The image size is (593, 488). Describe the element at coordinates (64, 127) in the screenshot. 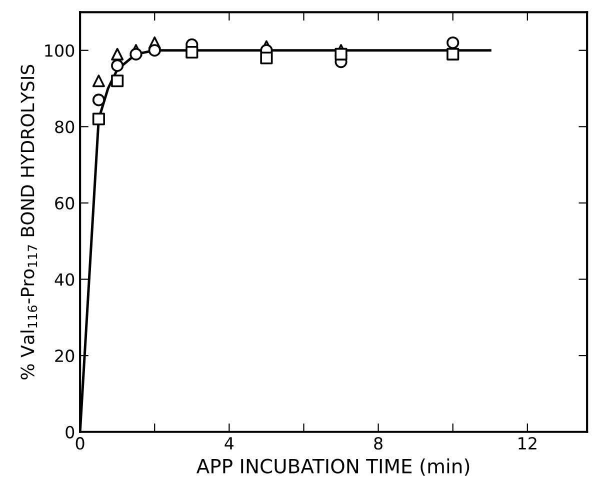

I see `y-tick-label: 80` at that location.